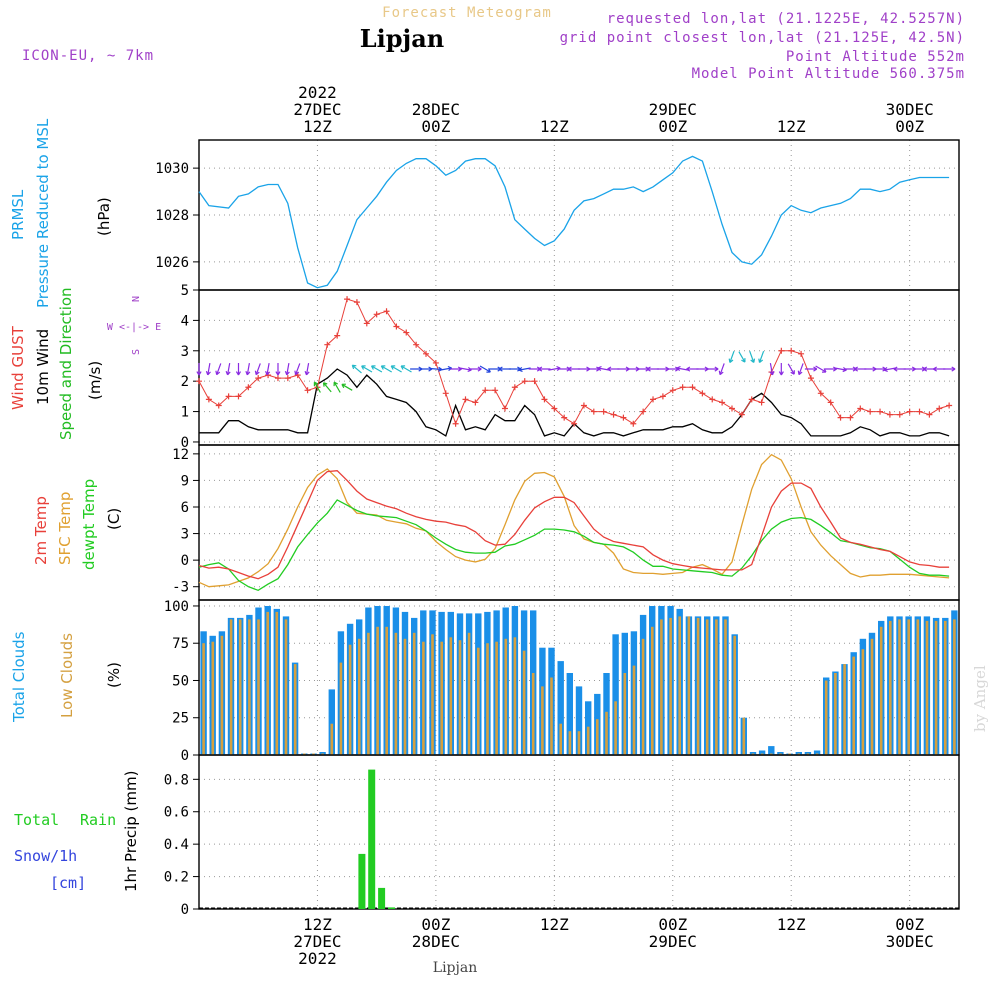 Image resolution: width=1000 pixels, height=1000 pixels. Describe the element at coordinates (362, 881) in the screenshot. I see `rain-bar` at that location.